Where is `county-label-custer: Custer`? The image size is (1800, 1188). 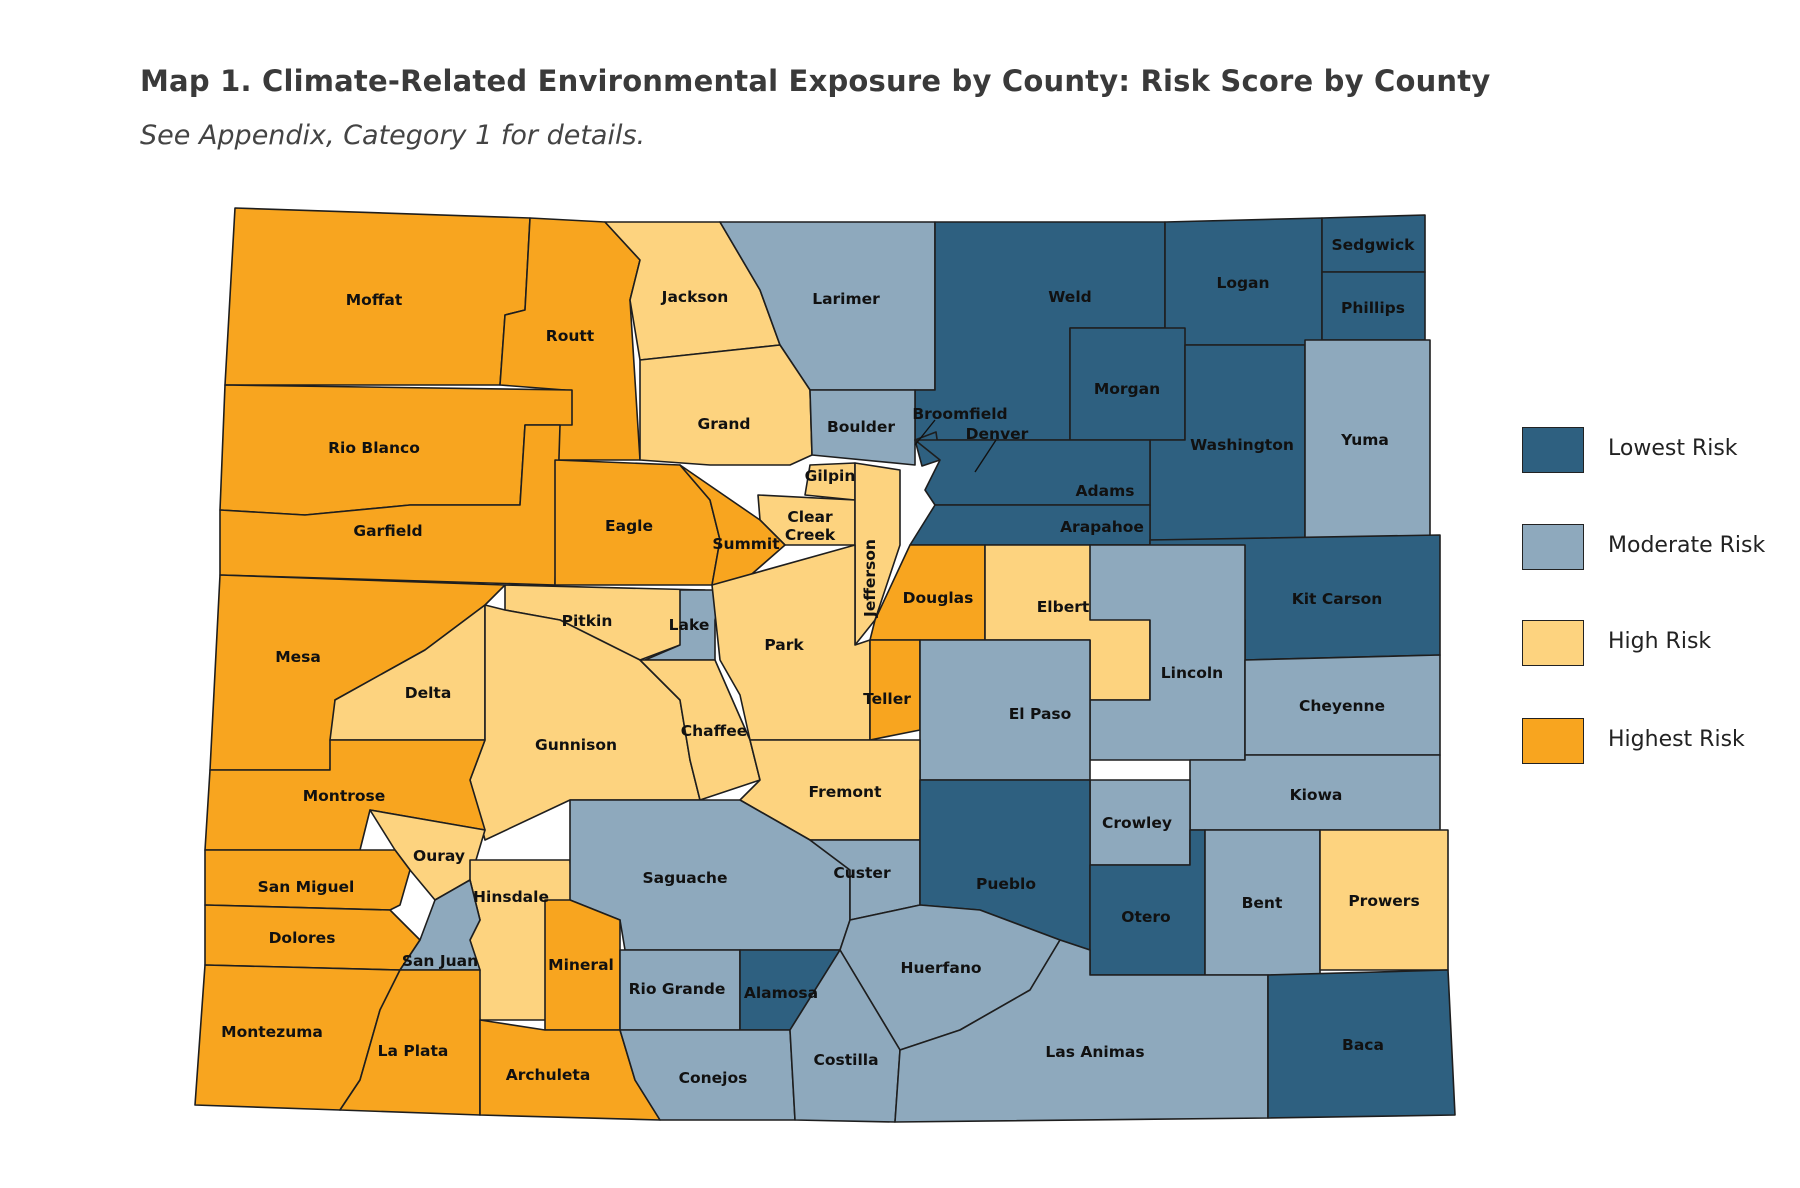 county-label-custer: Custer is located at coordinates (862, 873).